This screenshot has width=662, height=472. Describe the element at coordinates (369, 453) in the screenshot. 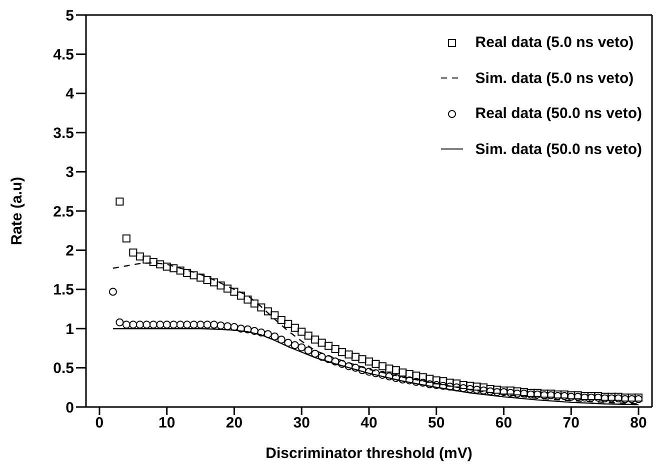

I see `x-axis-title: Discriminator threshold (mV)` at that location.